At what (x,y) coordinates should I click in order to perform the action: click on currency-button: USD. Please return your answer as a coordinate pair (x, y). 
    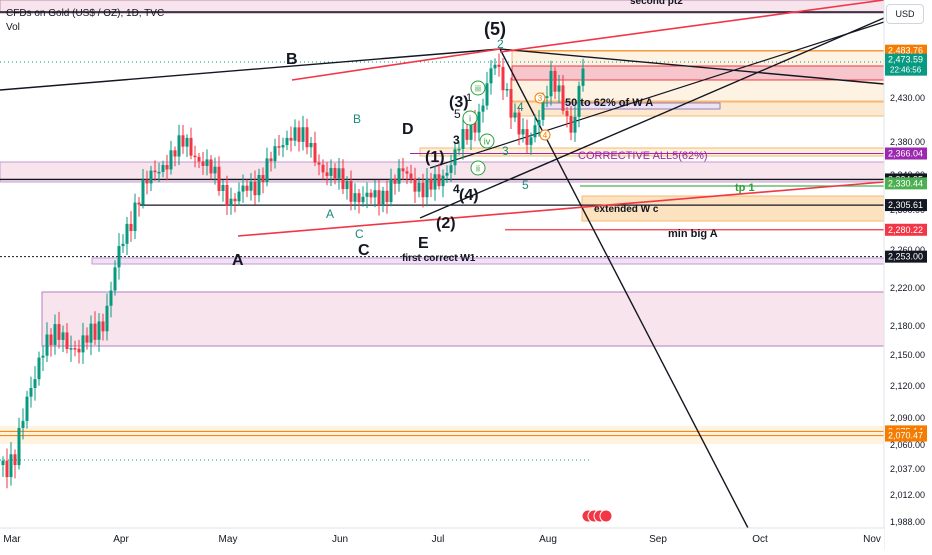
    Looking at the image, I should click on (905, 14).